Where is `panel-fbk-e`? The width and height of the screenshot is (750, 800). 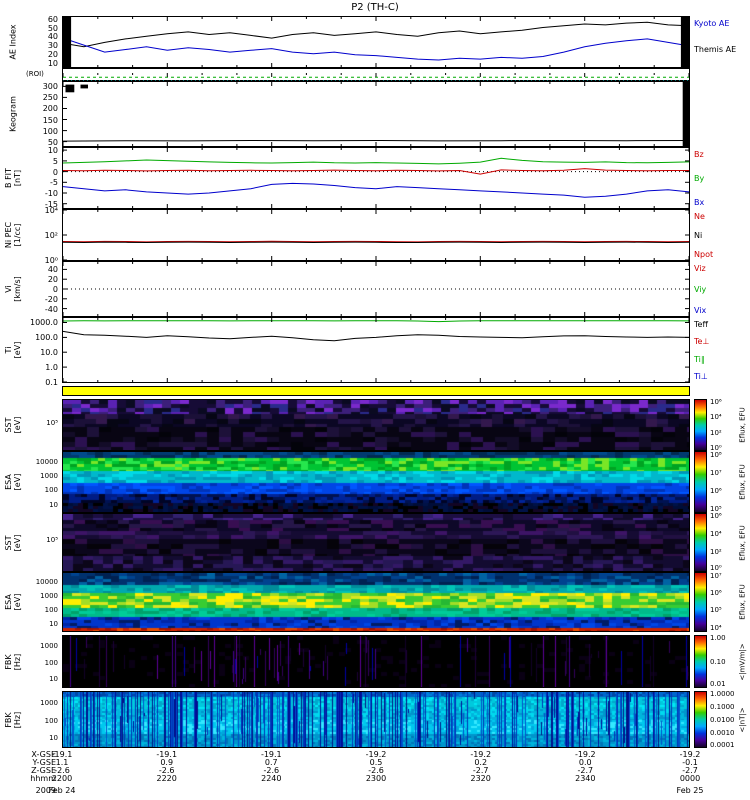
panel-fbk-e is located at coordinates (376, 661).